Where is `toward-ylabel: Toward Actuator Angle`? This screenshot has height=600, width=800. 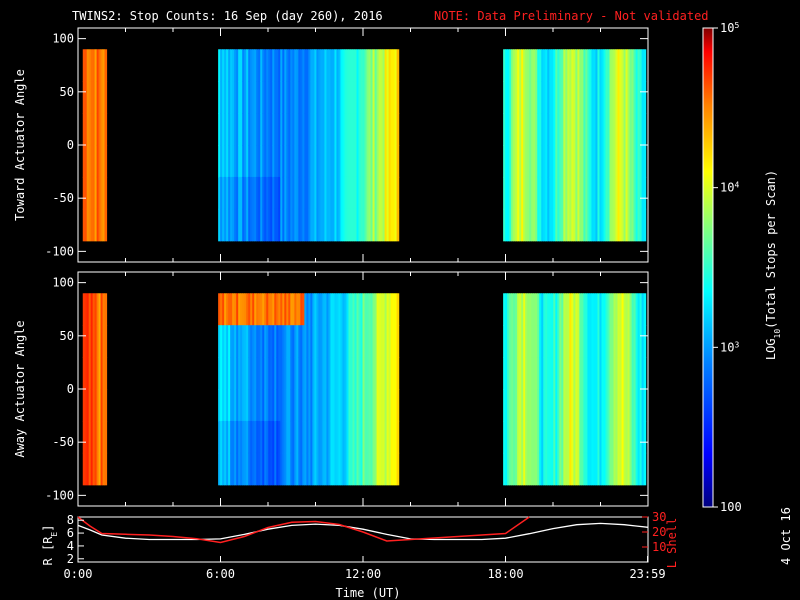 toward-ylabel: Toward Actuator Angle is located at coordinates (20, 145).